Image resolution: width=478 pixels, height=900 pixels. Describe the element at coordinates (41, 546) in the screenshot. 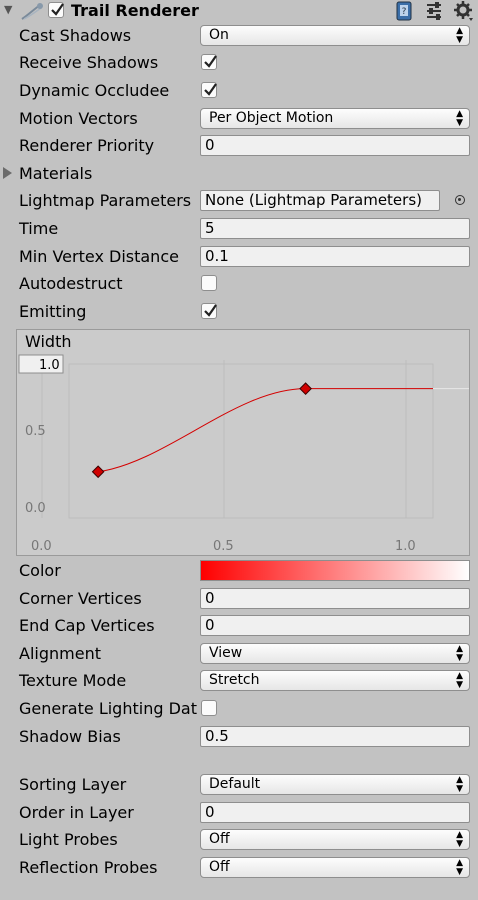

I see `x-tick-label: 0.0` at that location.